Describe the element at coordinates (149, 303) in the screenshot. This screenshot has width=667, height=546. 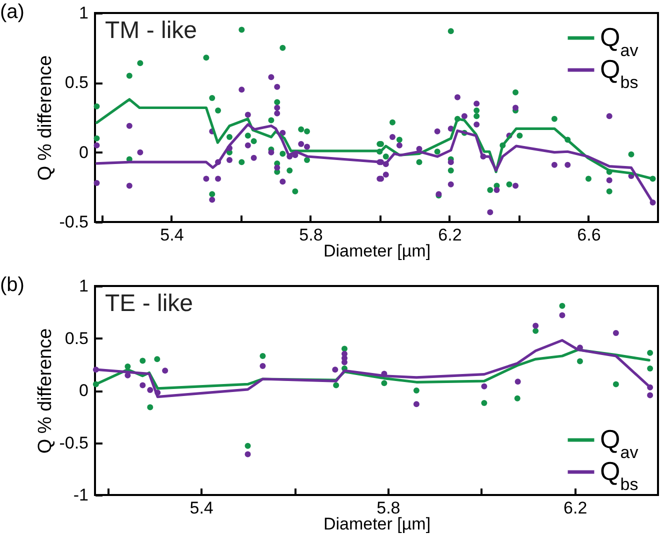
I see `annotation: TE - like` at that location.